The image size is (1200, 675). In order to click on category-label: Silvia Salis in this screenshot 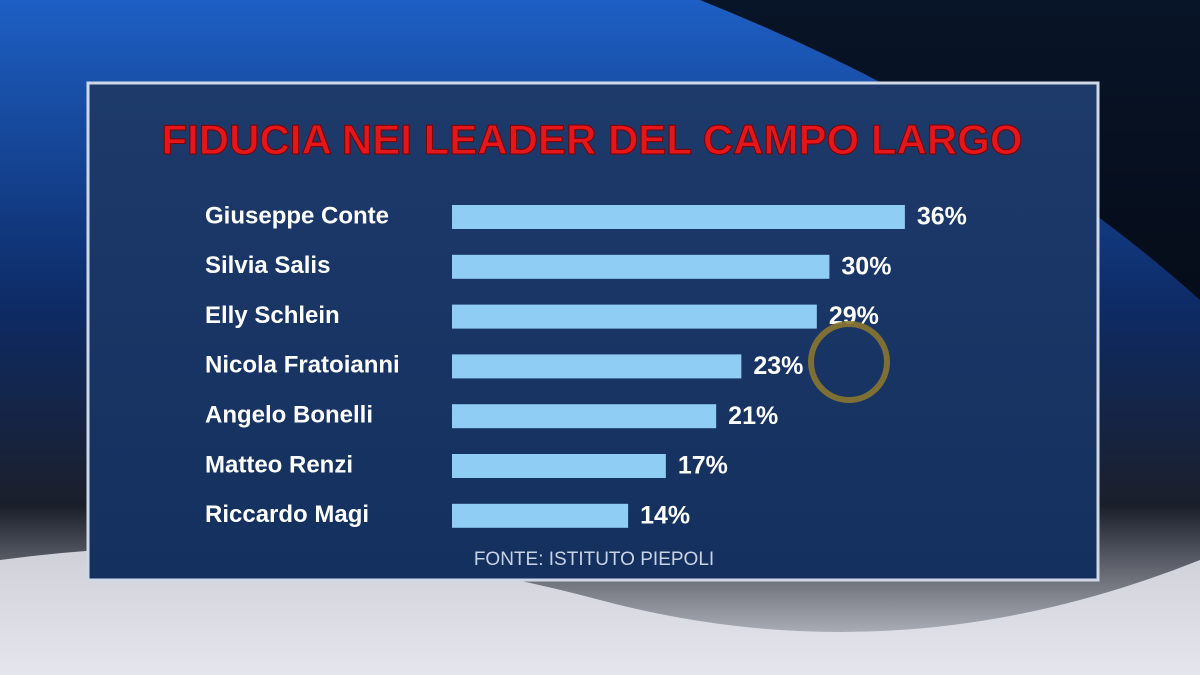, I will do `click(267, 265)`.